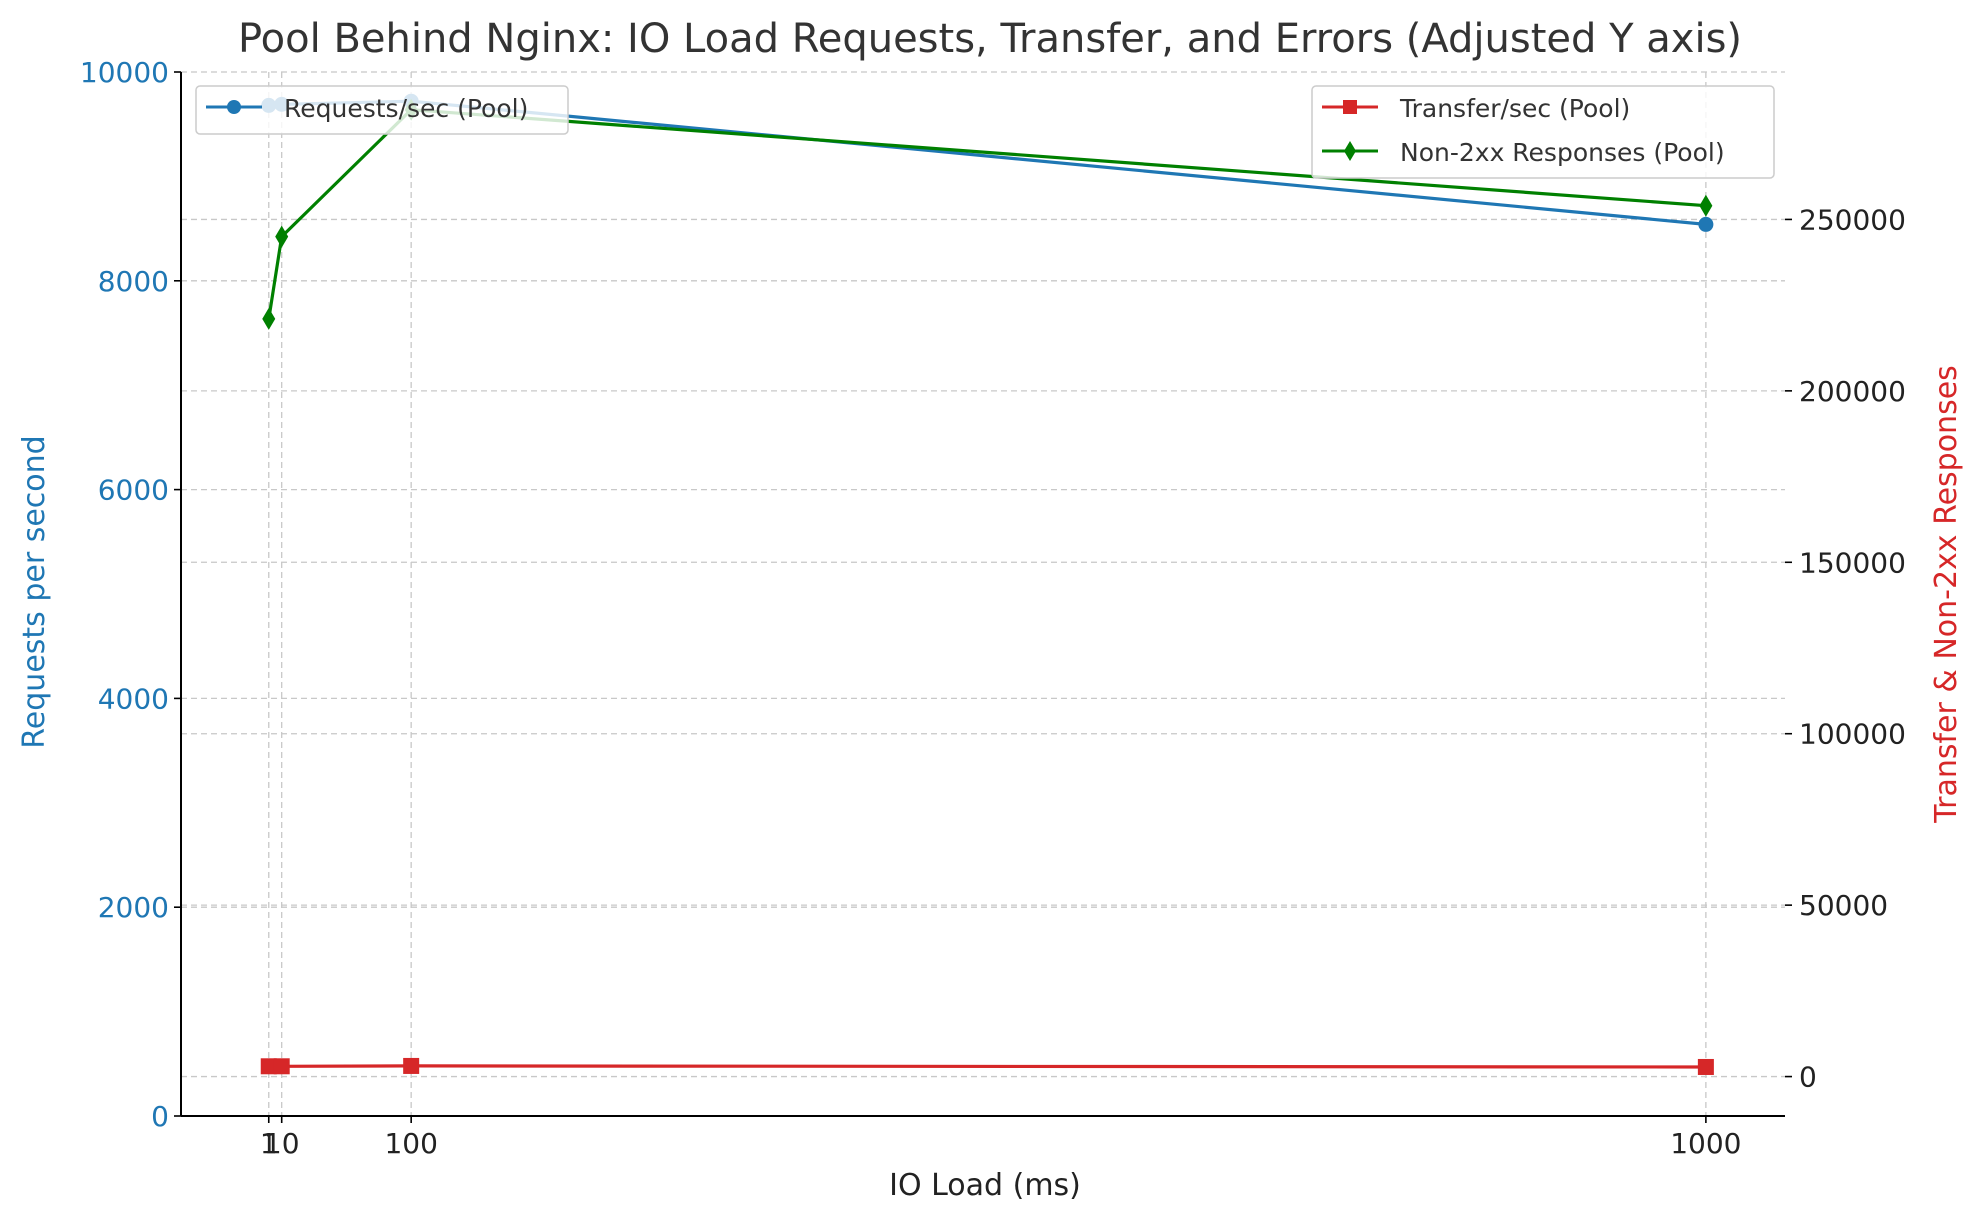  Describe the element at coordinates (269, 1143) in the screenshot. I see `x-tick-label-0: 1` at that location.